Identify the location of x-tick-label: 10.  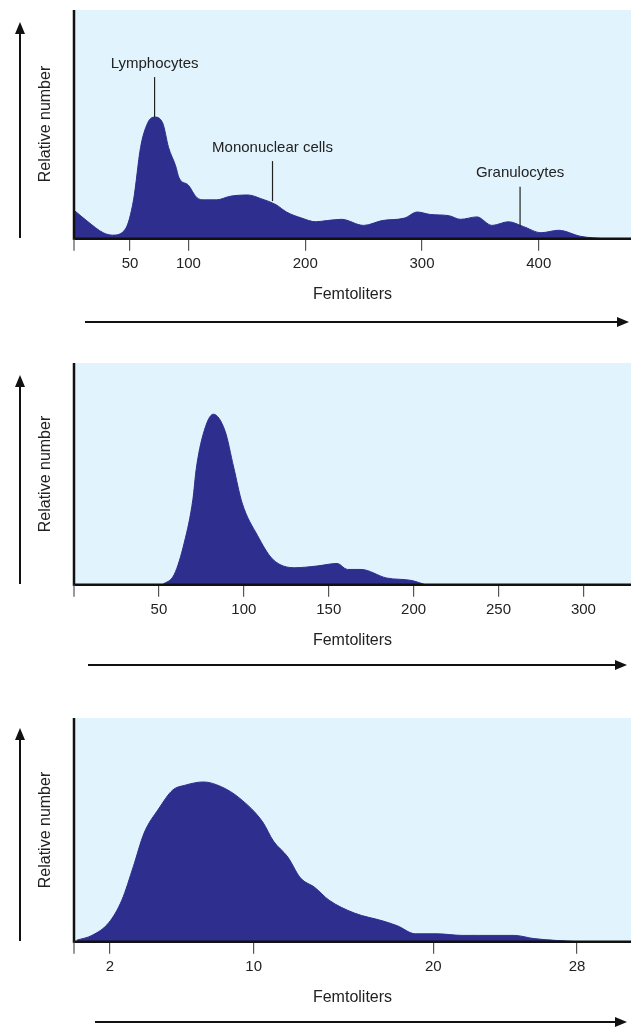
(254, 965).